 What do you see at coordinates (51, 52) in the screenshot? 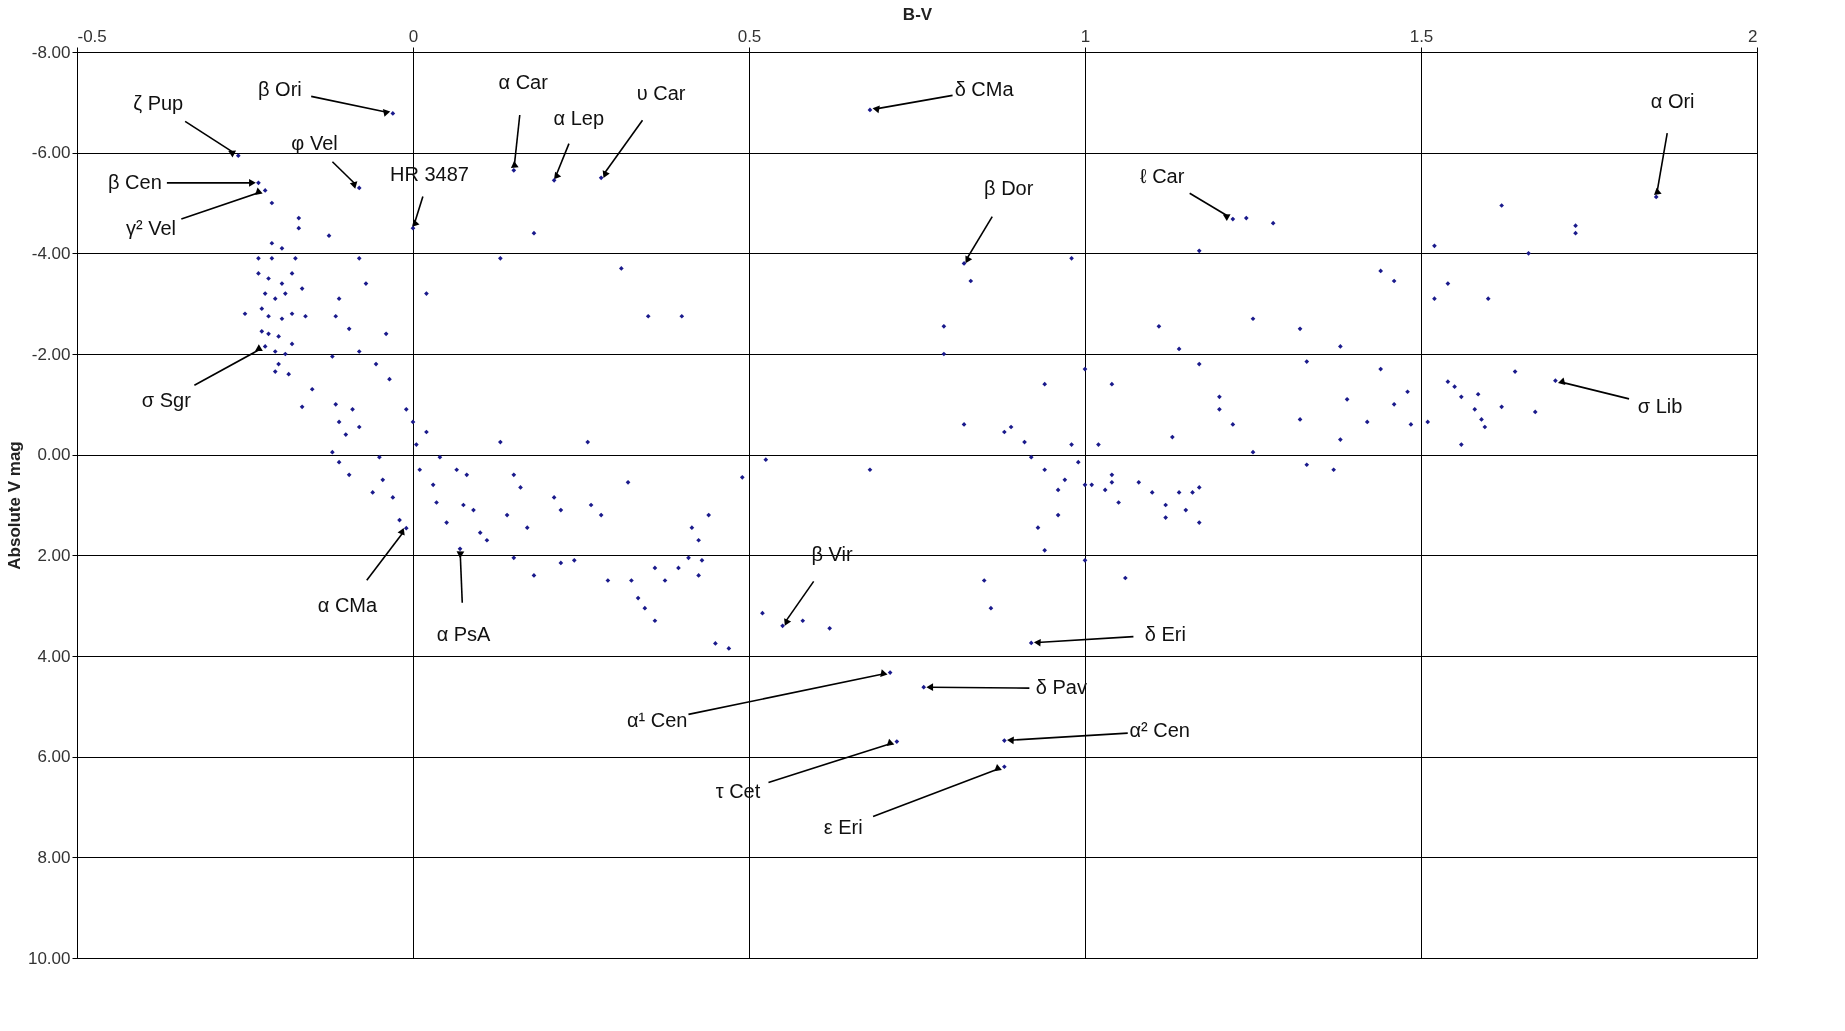
I see `y-tick-label: -8.00` at bounding box center [51, 52].